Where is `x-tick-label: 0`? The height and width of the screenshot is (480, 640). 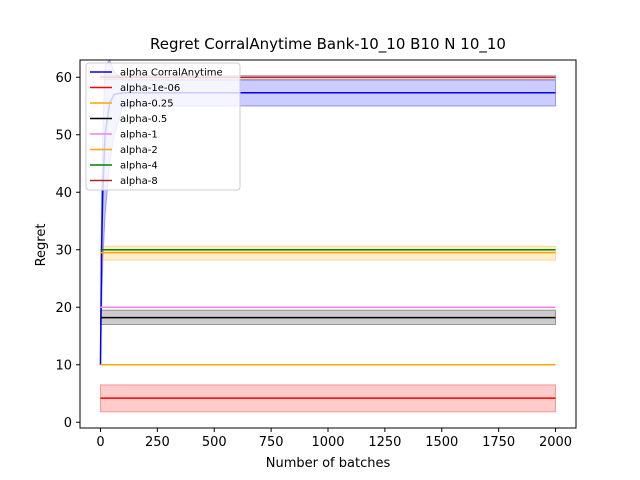 x-tick-label: 0 is located at coordinates (100, 442).